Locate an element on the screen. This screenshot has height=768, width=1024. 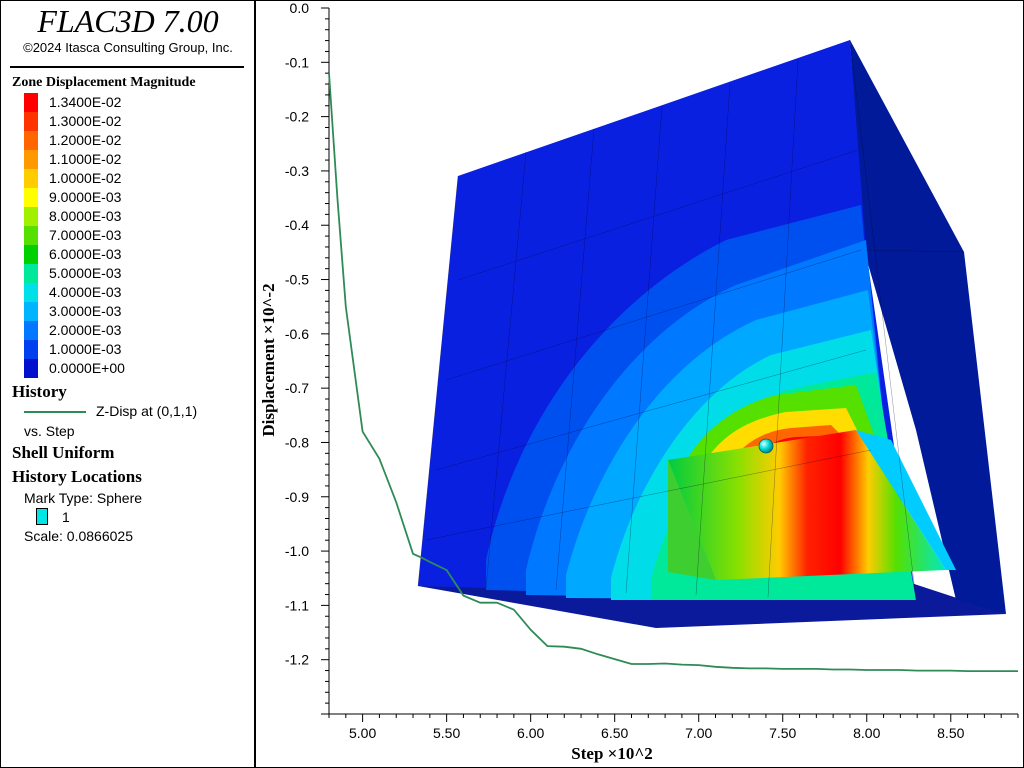
y-tick-label: -1.0 is located at coordinates (297, 551).